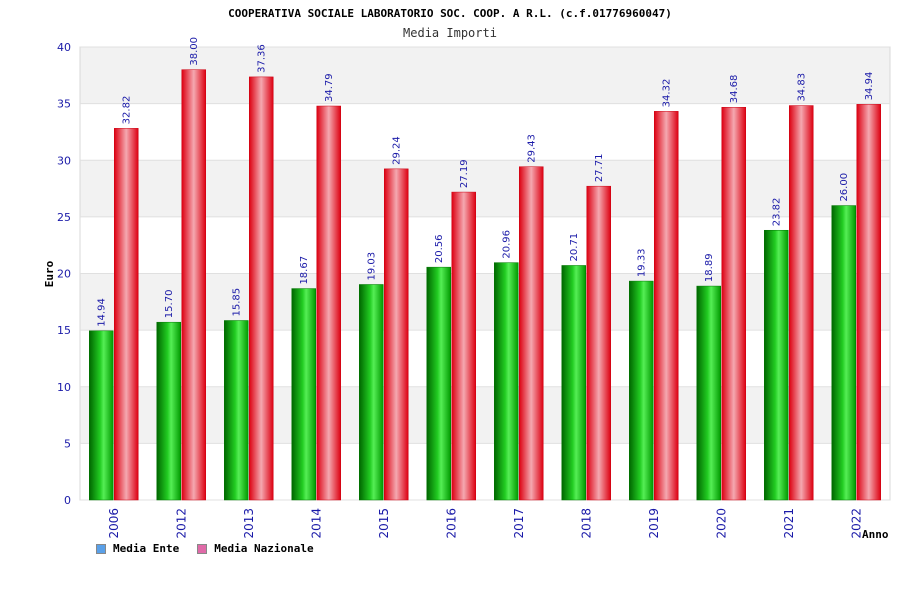 The height and width of the screenshot is (600, 900). What do you see at coordinates (114, 523) in the screenshot?
I see `x-tick-label: 2006` at bounding box center [114, 523].